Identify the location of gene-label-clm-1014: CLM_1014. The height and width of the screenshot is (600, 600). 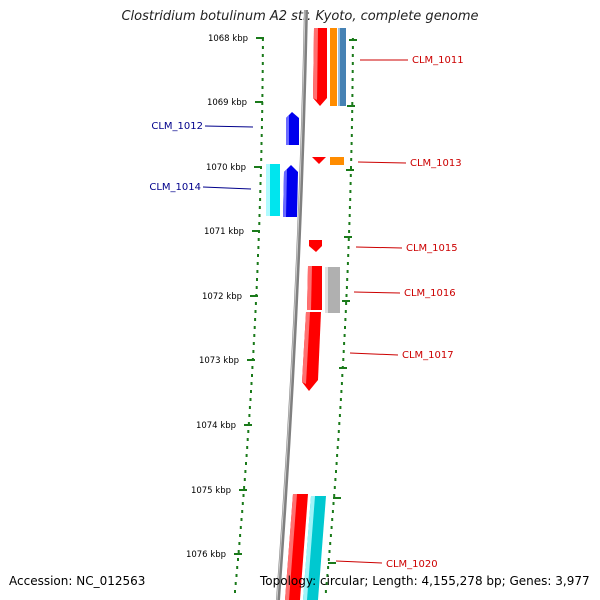
(175, 187).